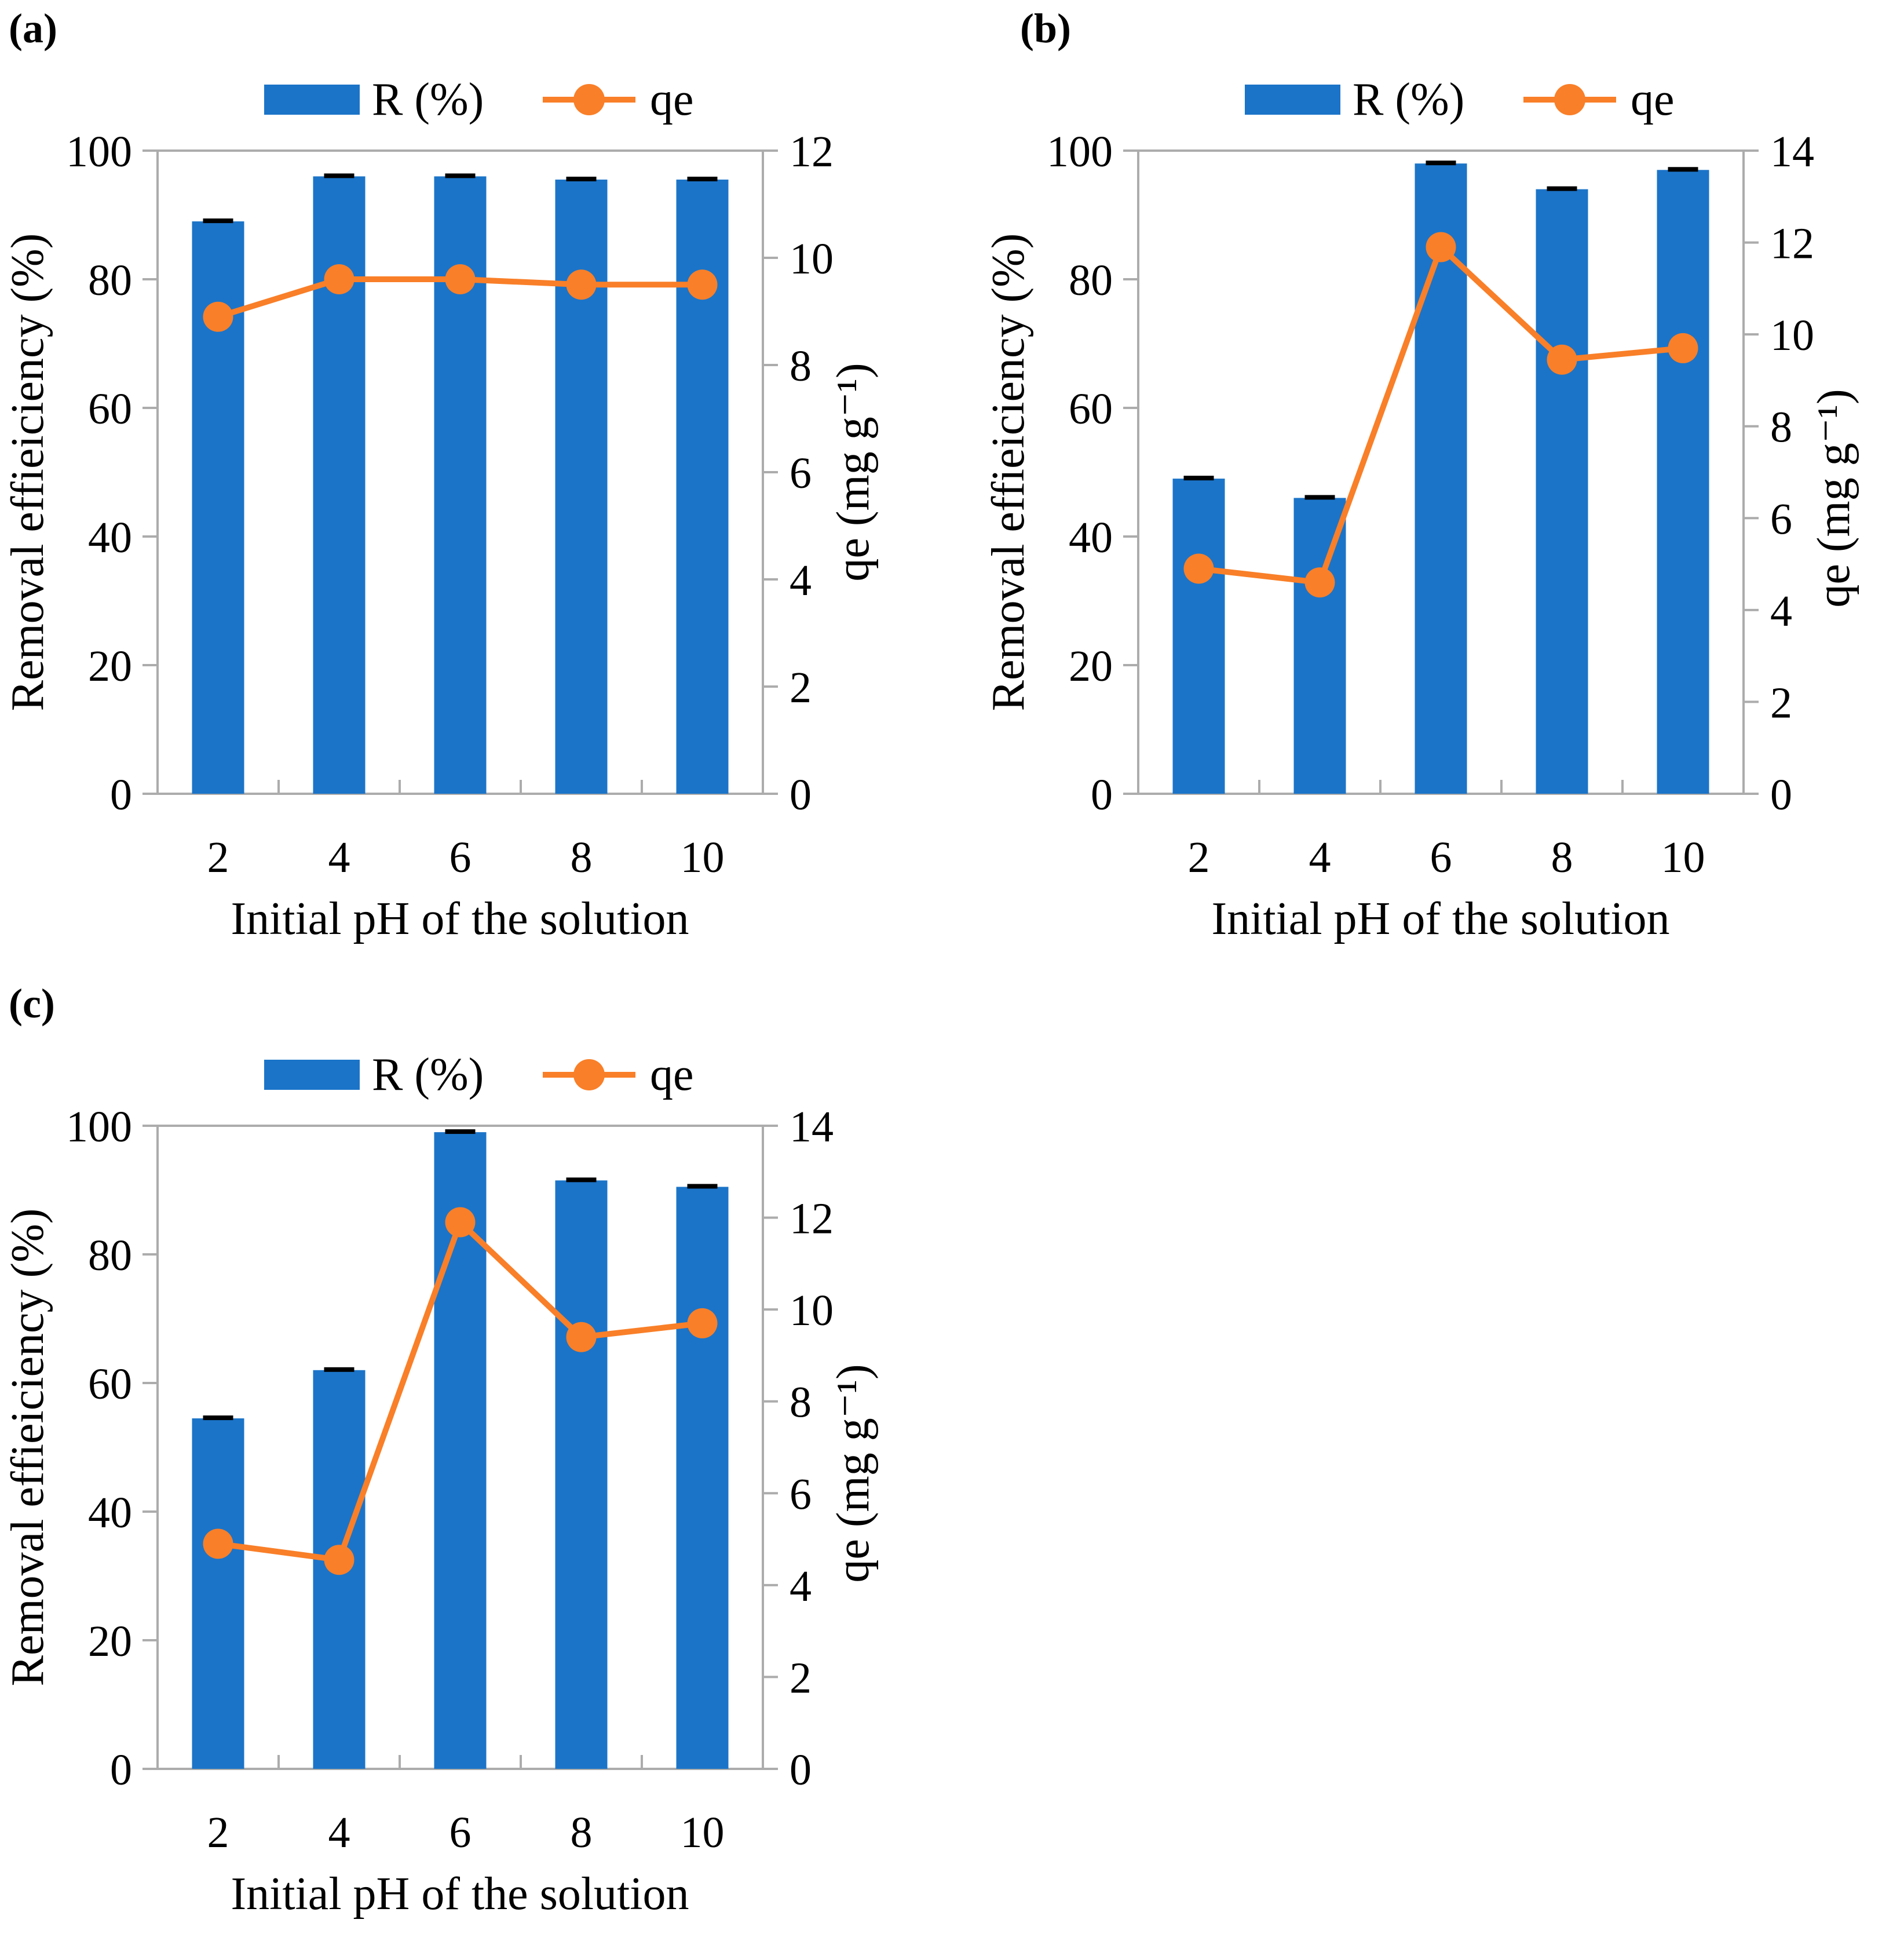 This screenshot has width=1904, height=1934. What do you see at coordinates (1091, 538) in the screenshot?
I see `left-tick-label: 40` at bounding box center [1091, 538].